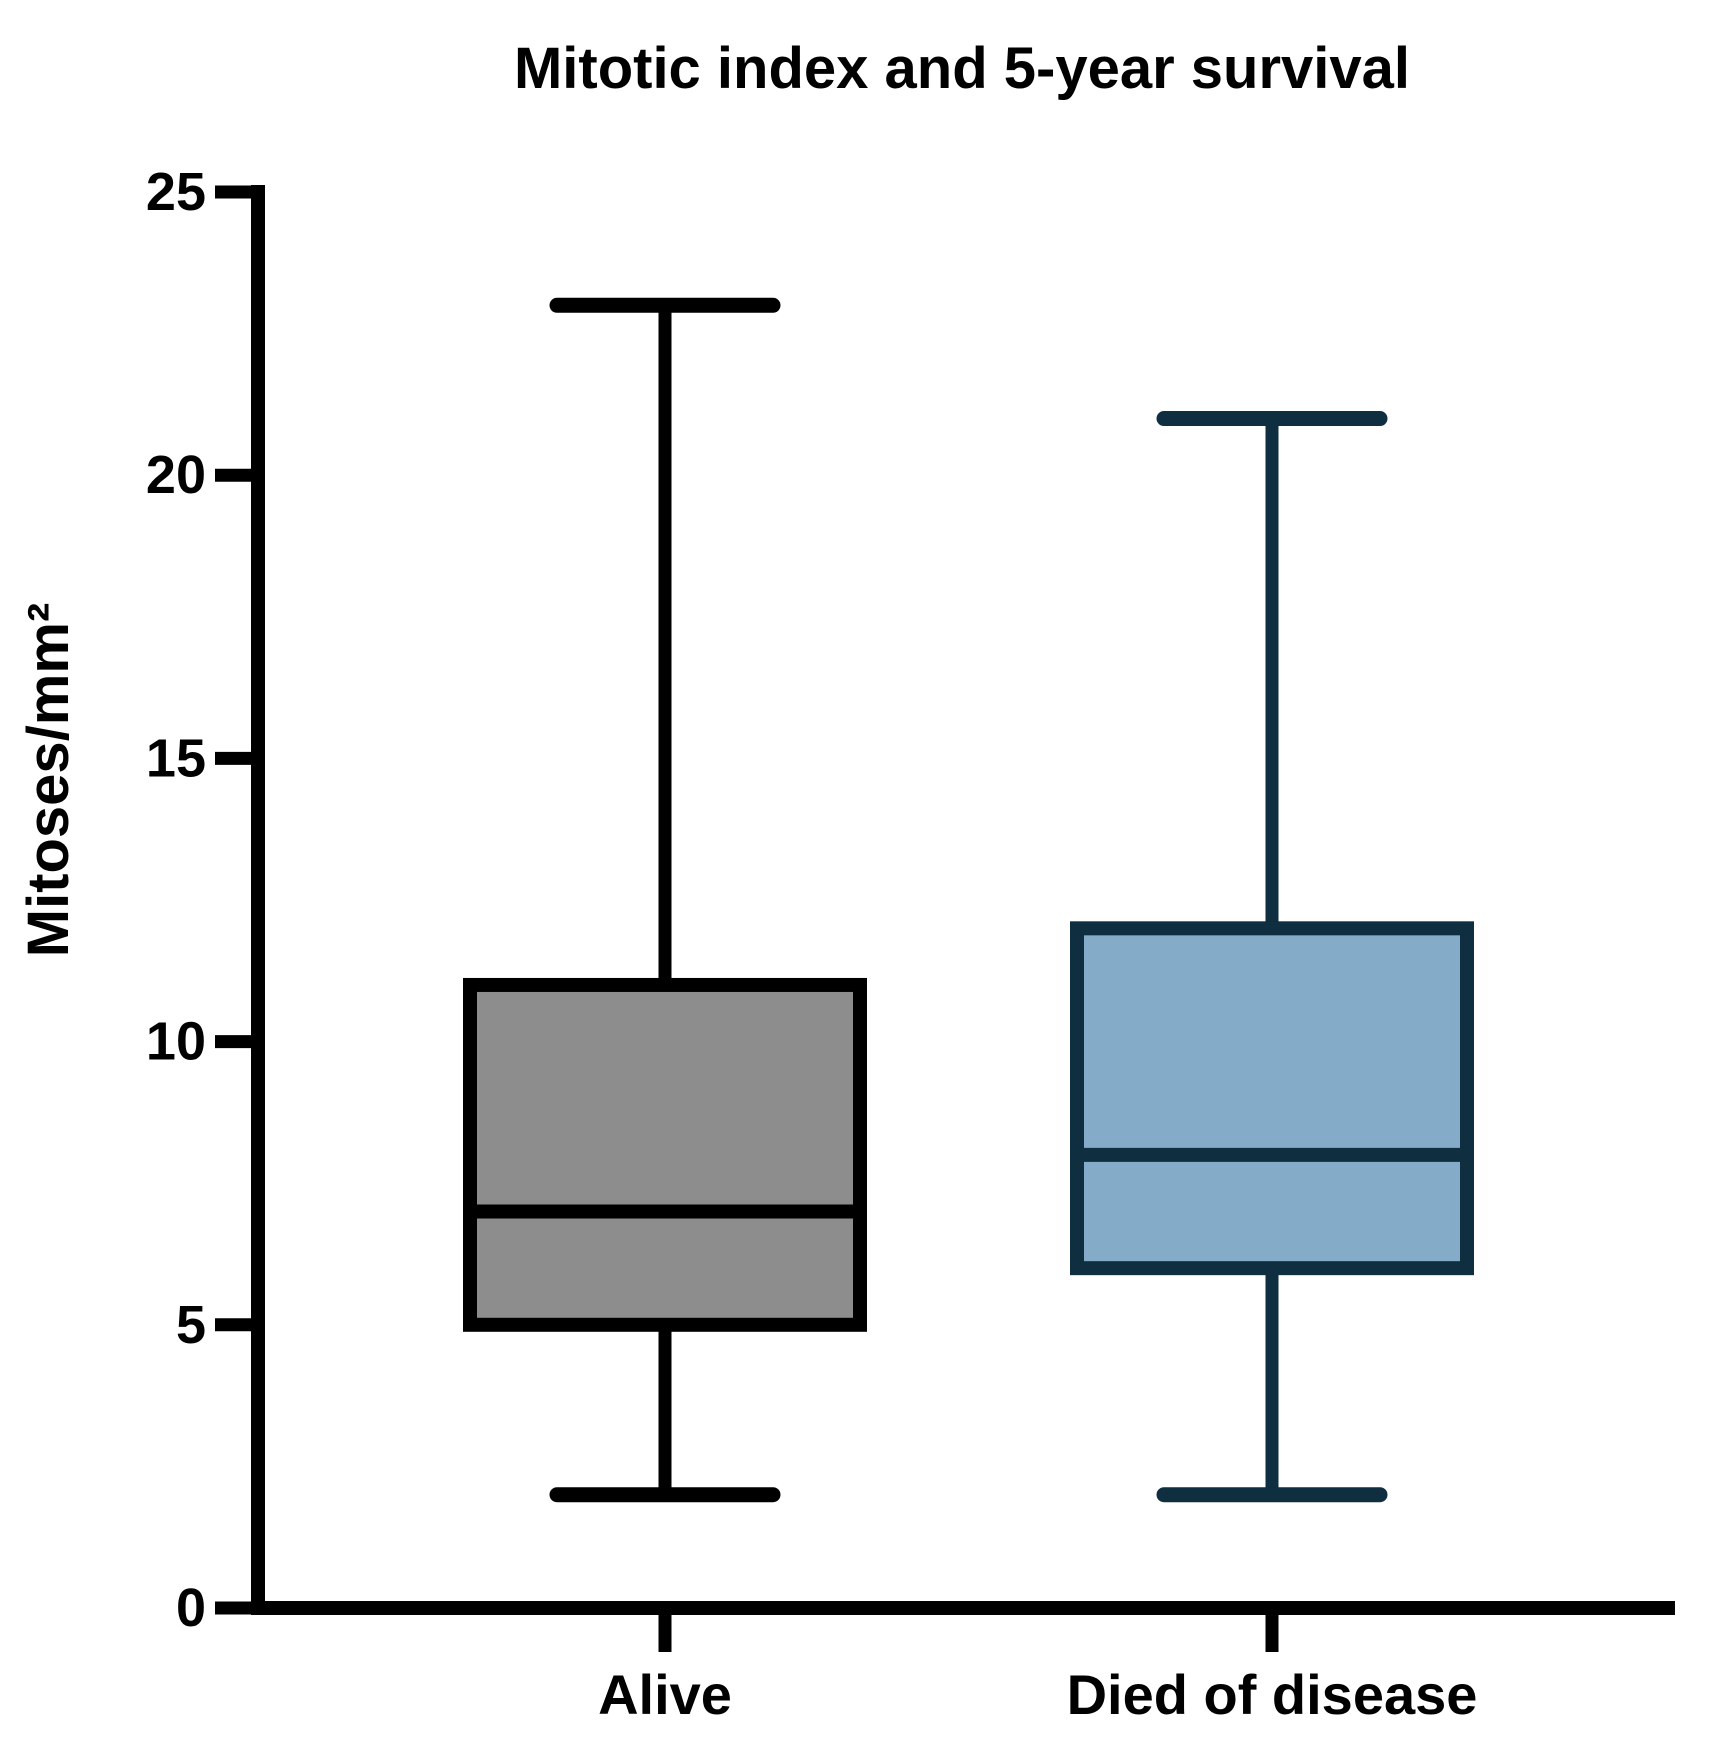 The width and height of the screenshot is (1711, 1742). Describe the element at coordinates (176, 758) in the screenshot. I see `y-tick-label-15: 15` at that location.